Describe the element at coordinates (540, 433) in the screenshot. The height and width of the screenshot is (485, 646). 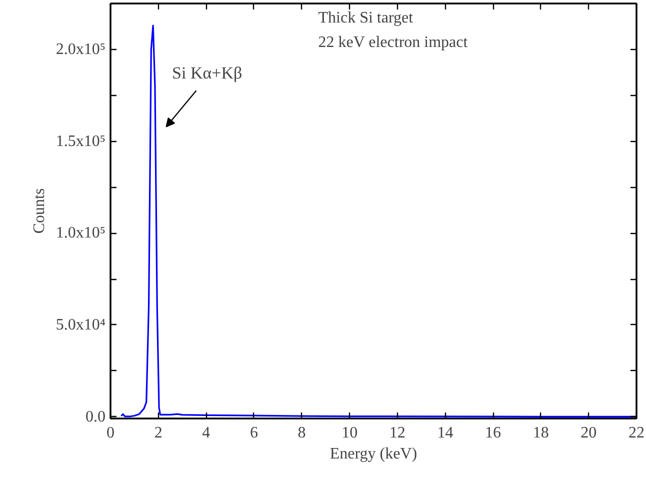
I see `x-tick-label: 18` at that location.